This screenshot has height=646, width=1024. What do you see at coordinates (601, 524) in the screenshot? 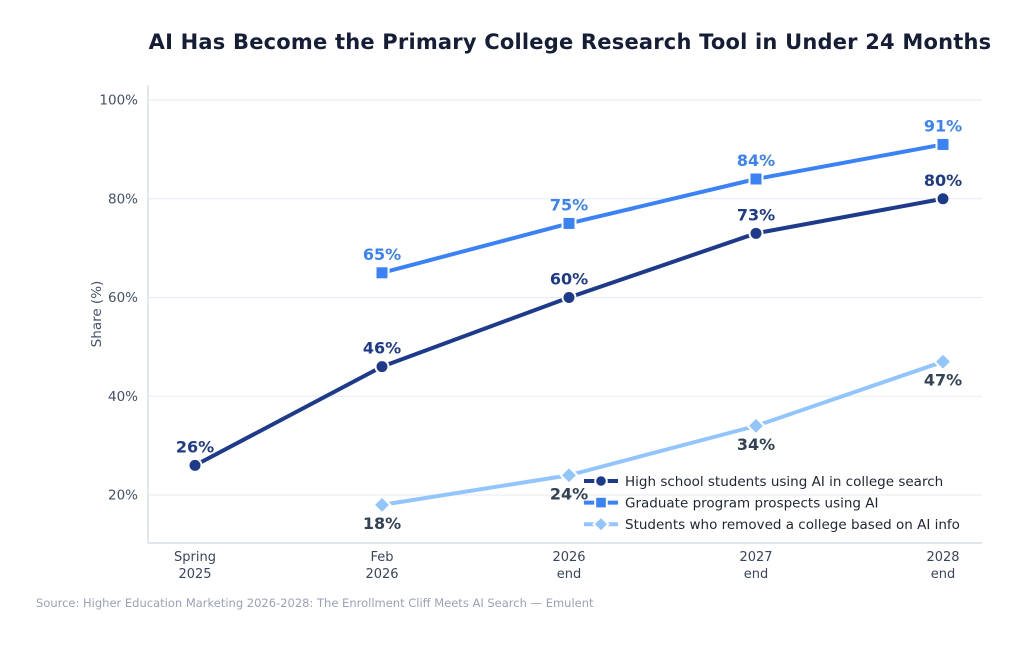
I see `legend-diamond-icon` at bounding box center [601, 524].